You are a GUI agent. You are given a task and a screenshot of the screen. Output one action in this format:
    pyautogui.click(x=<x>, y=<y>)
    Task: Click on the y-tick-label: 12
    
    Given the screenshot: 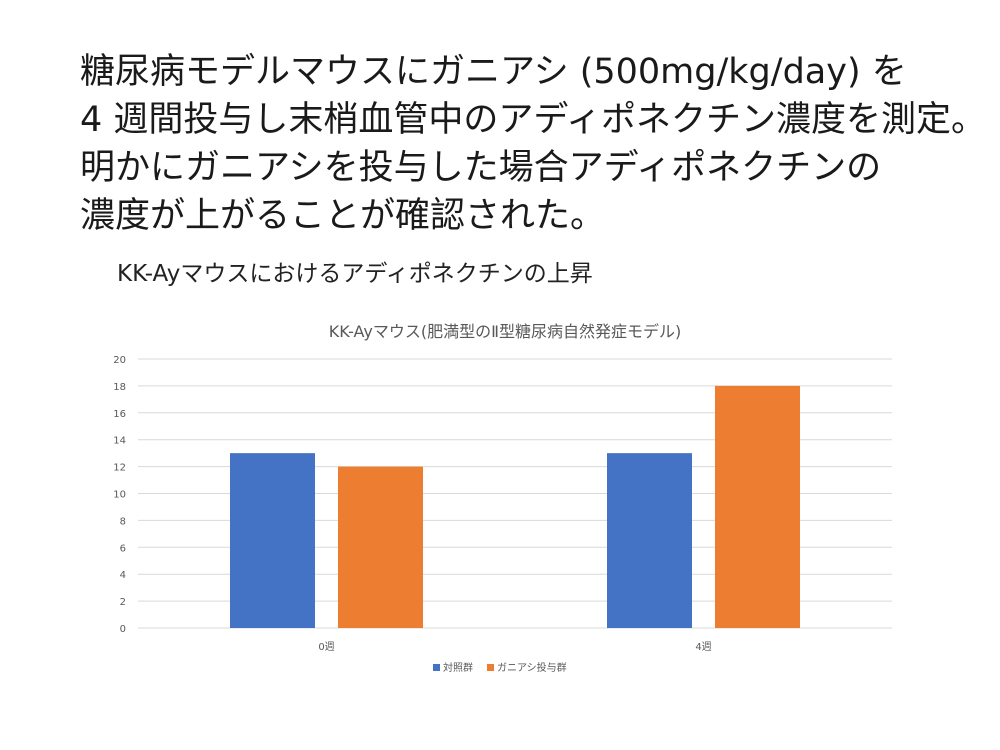 What is the action you would take?
    pyautogui.click(x=119, y=468)
    